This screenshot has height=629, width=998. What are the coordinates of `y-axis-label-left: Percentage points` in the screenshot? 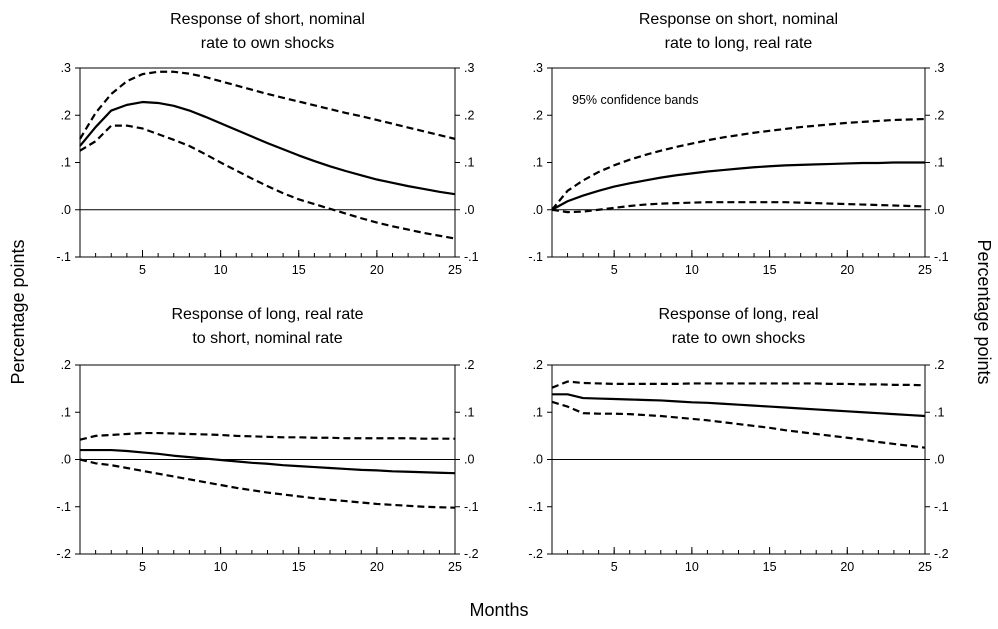 It's located at (18, 311).